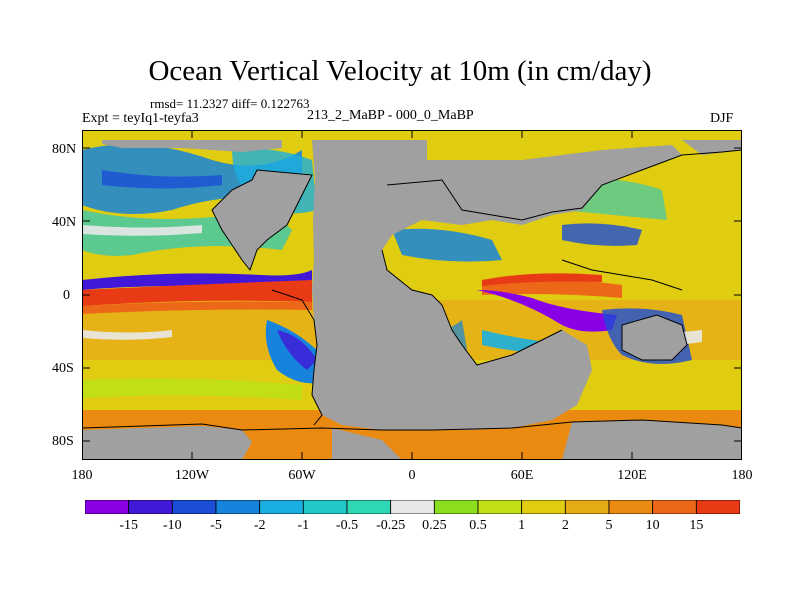 Image resolution: width=800 pixels, height=600 pixels. I want to click on colorbar-label: -2, so click(259, 525).